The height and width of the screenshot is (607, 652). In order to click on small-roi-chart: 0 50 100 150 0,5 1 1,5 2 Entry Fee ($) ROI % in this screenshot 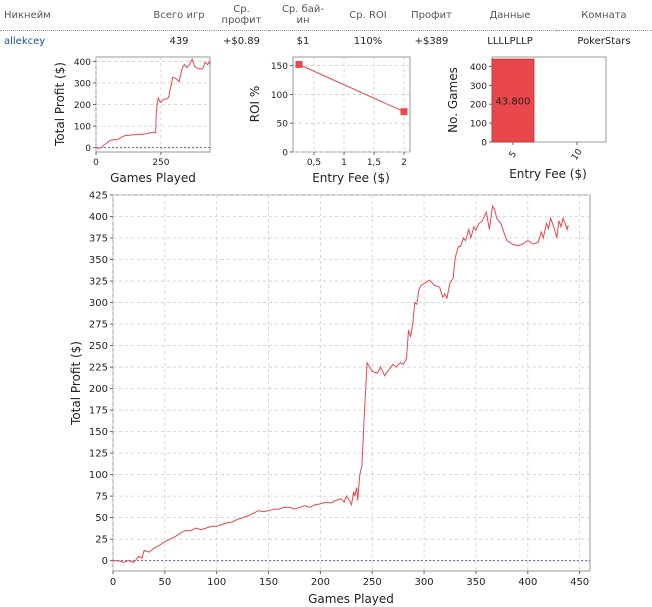, I will do `click(329, 120)`.